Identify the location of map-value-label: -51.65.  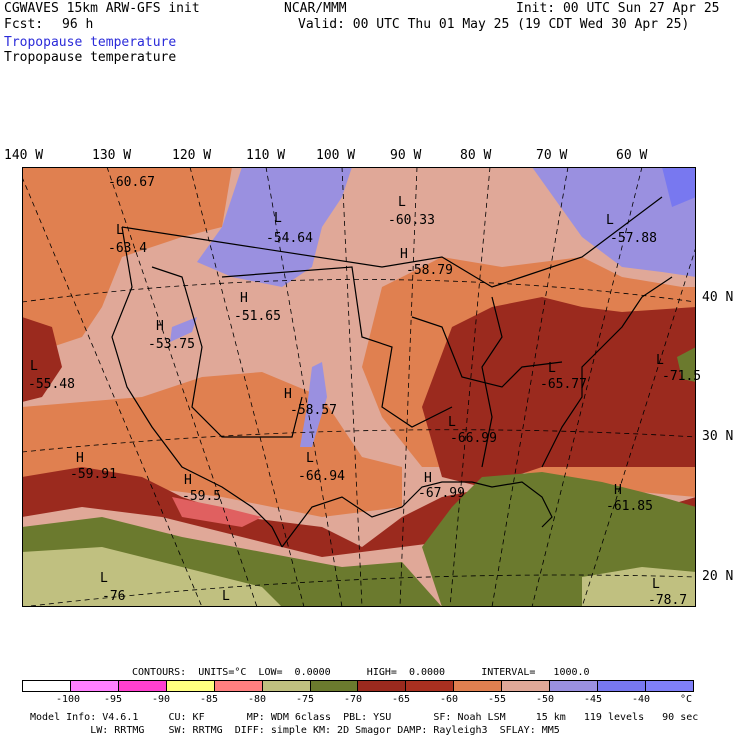
(257, 316).